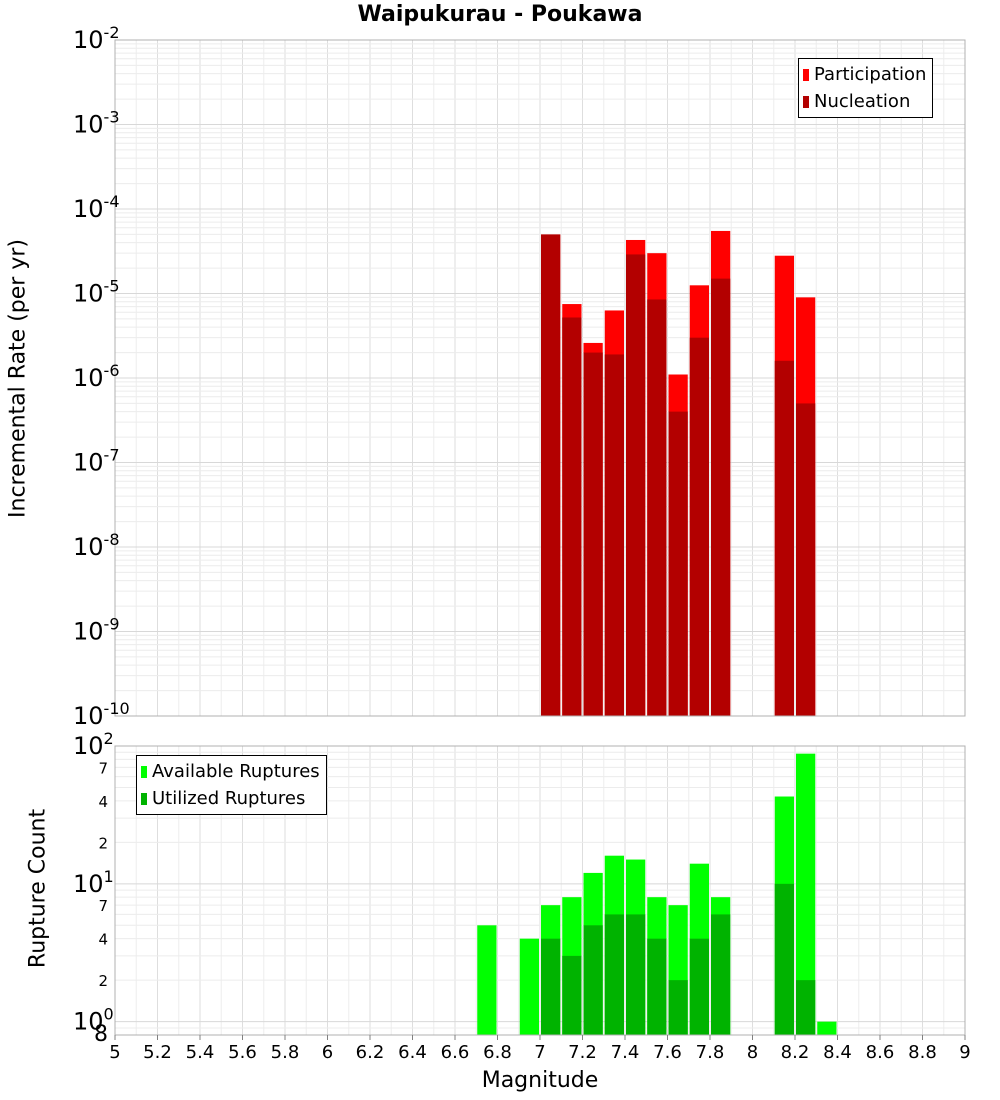 Image resolution: width=1000 pixels, height=1100 pixels. What do you see at coordinates (96, 461) in the screenshot?
I see `y-tick-label: 10⁻⁷` at bounding box center [96, 461].